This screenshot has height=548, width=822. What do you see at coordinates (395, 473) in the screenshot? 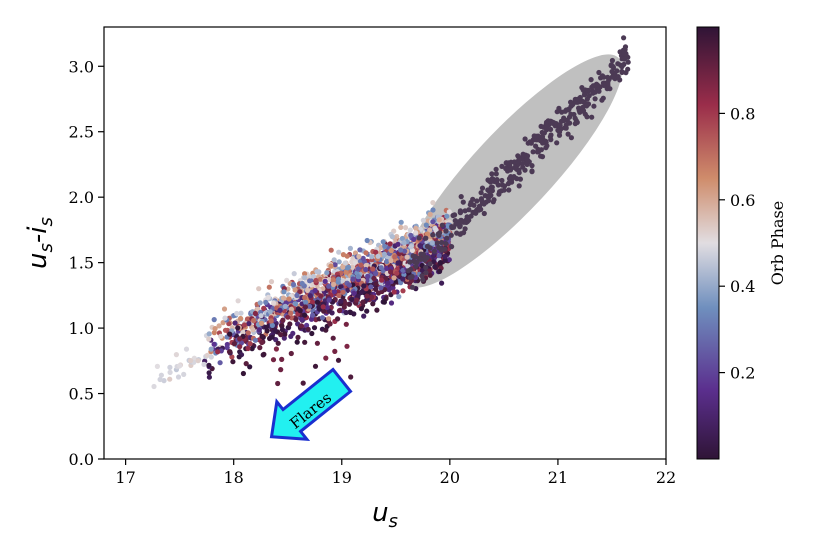
I see `x-axis: 17 18 19 20 21 22` at bounding box center [395, 473].